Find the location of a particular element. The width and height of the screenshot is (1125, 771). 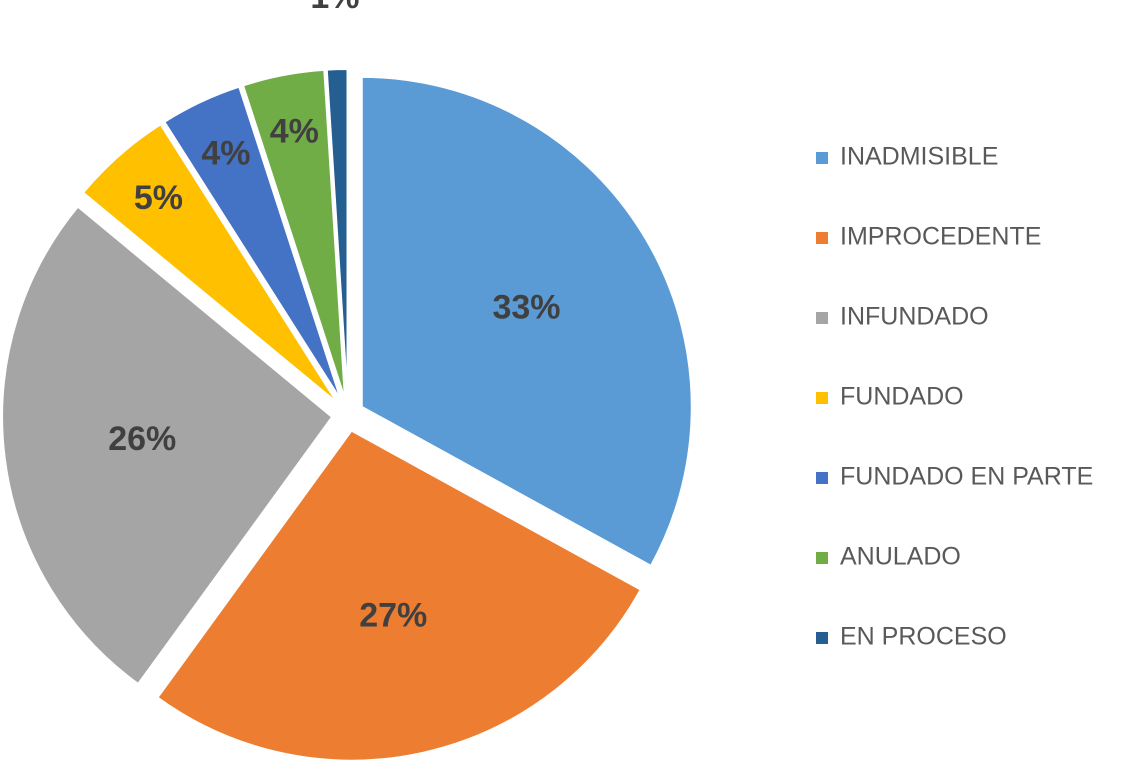

value-label: 33% is located at coordinates (526, 307).